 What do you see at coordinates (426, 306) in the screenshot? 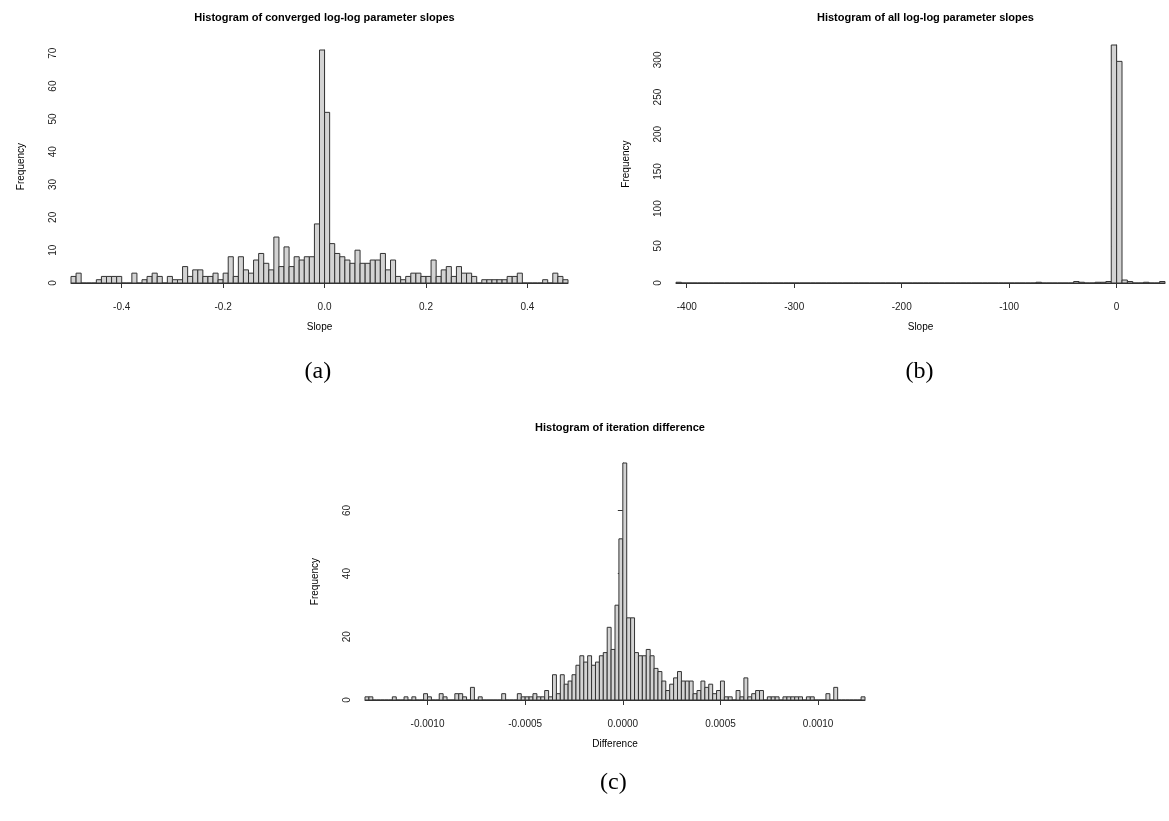
I see `x-tick-label: 0.2` at bounding box center [426, 306].